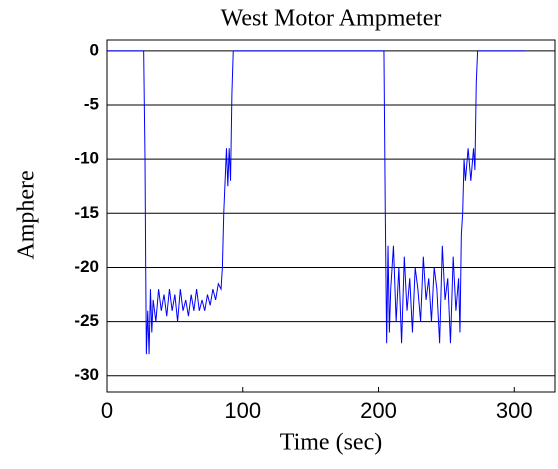 Image resolution: width=558 pixels, height=469 pixels. What do you see at coordinates (331, 443) in the screenshot?
I see `x-axis-label: Time (sec)` at bounding box center [331, 443].